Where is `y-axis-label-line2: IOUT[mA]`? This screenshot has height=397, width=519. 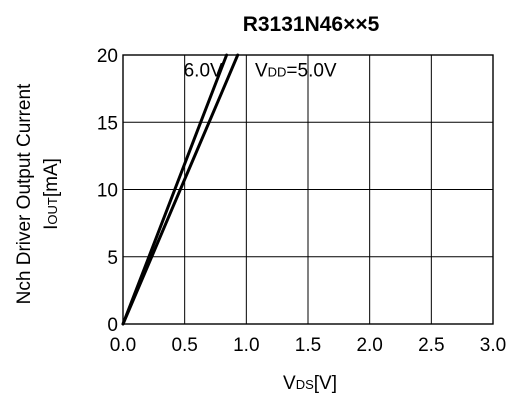 y-axis-label-line2: IOUT[mA] is located at coordinates (51, 194).